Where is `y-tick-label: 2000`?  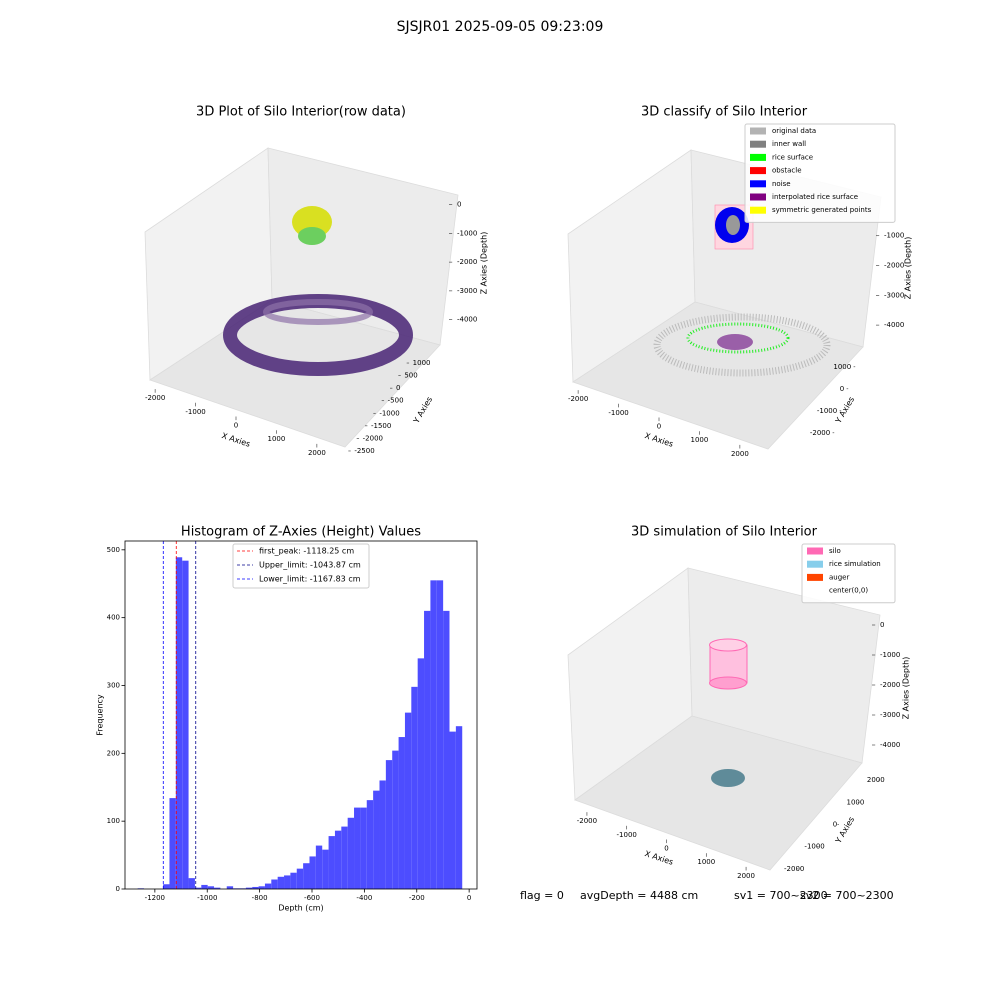
y-tick-label: 2000 is located at coordinates (876, 780).